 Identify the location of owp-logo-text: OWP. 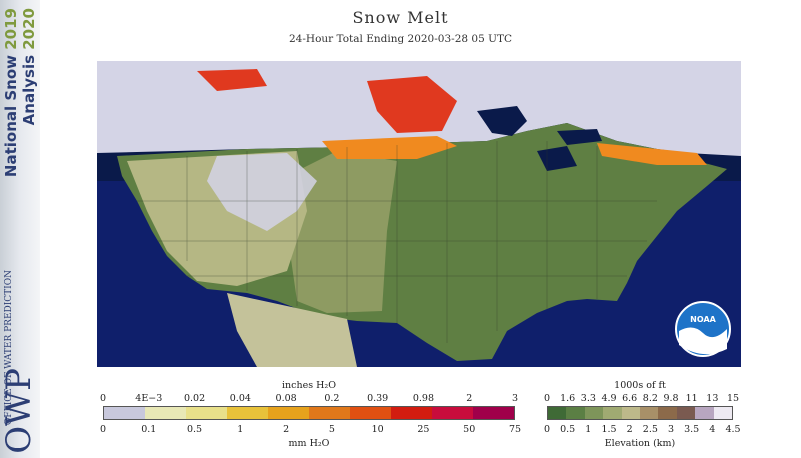
(19, 411).